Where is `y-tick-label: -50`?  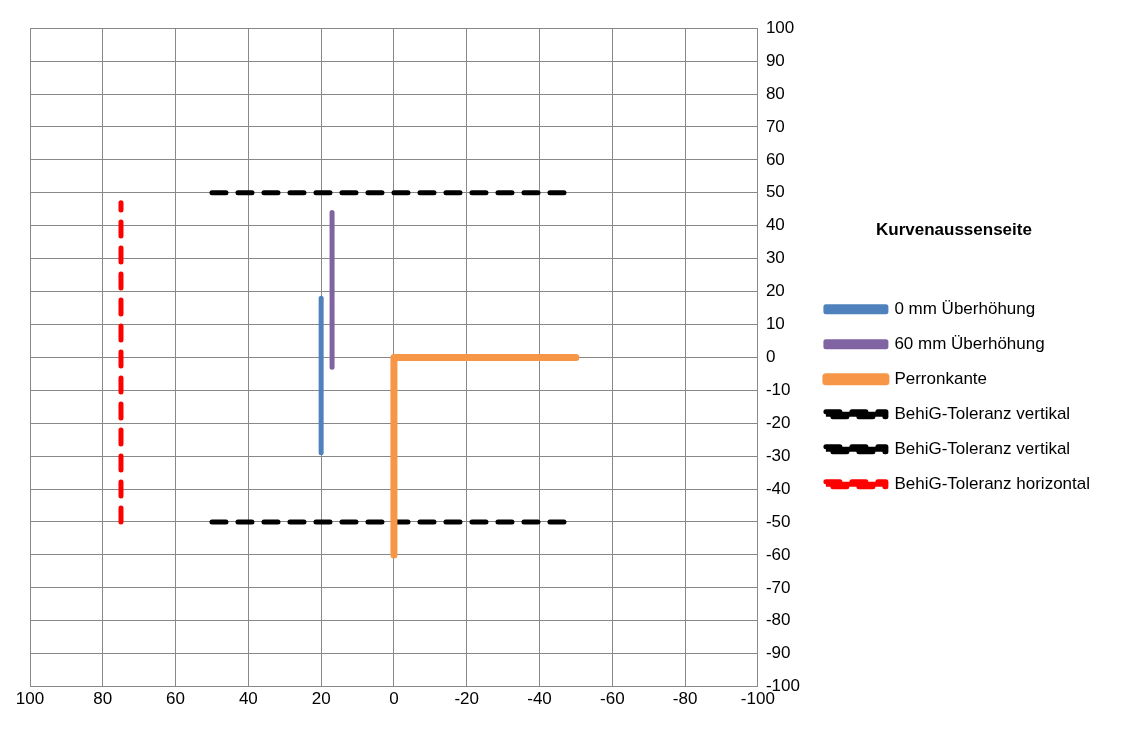 y-tick-label: -50 is located at coordinates (778, 521).